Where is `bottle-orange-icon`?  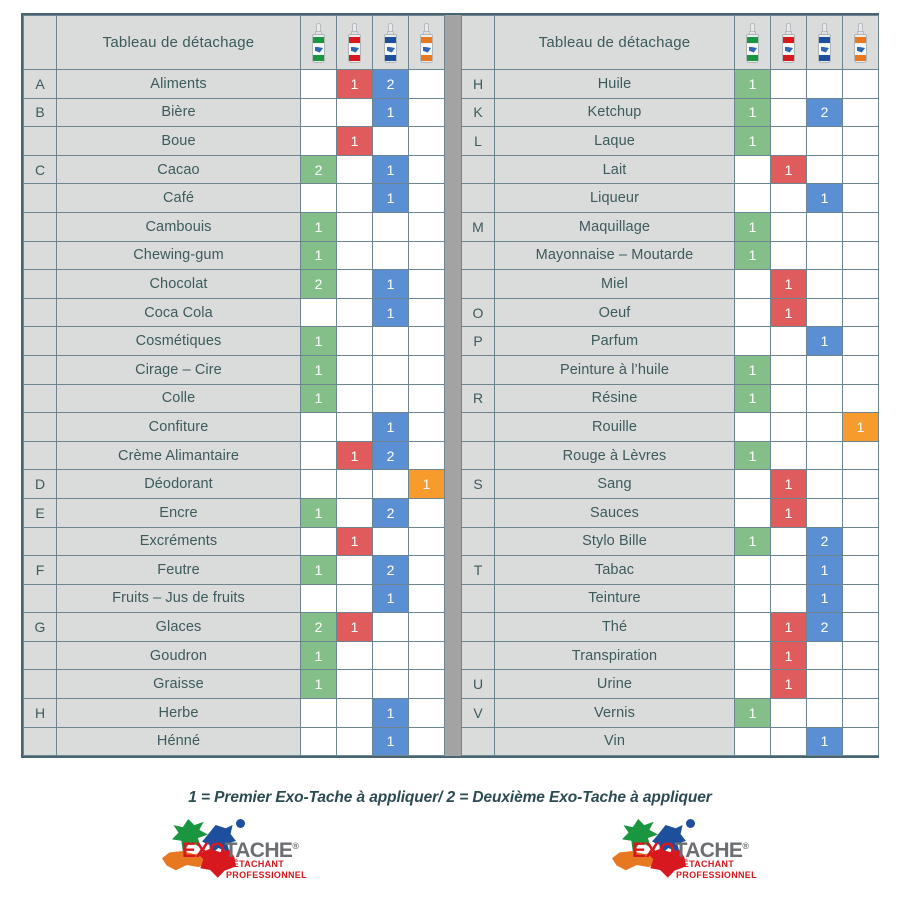 bottle-orange-icon is located at coordinates (426, 42).